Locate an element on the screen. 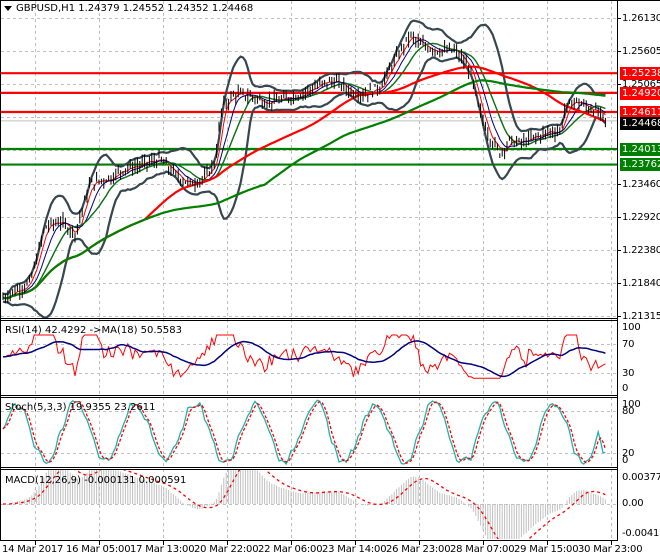 The image size is (660, 560). macd-tick: 0.00 is located at coordinates (633, 503).